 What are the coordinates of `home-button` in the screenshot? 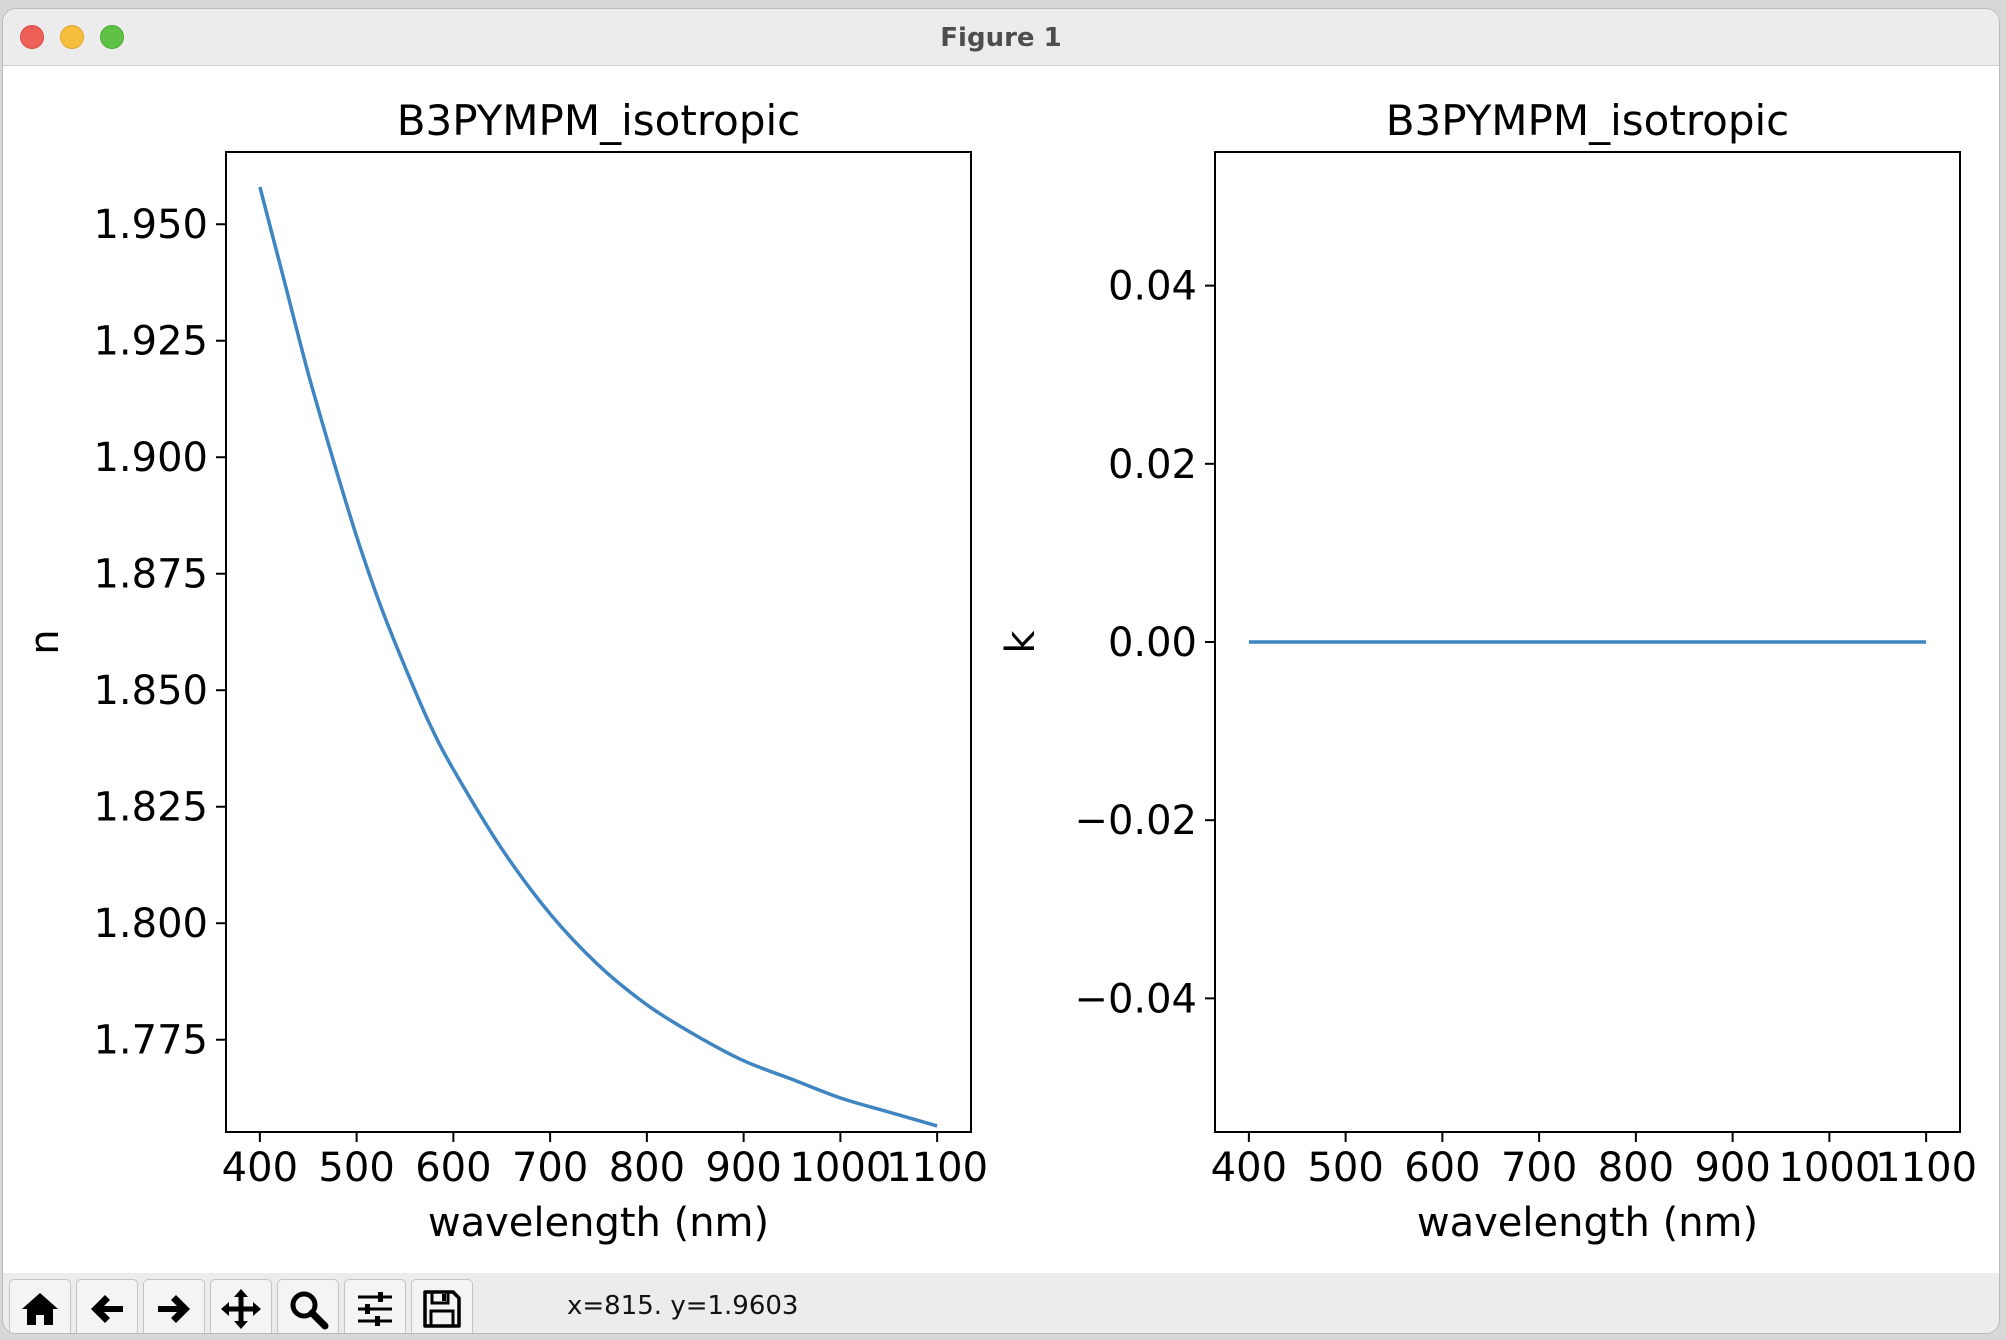 It's located at (40, 1306).